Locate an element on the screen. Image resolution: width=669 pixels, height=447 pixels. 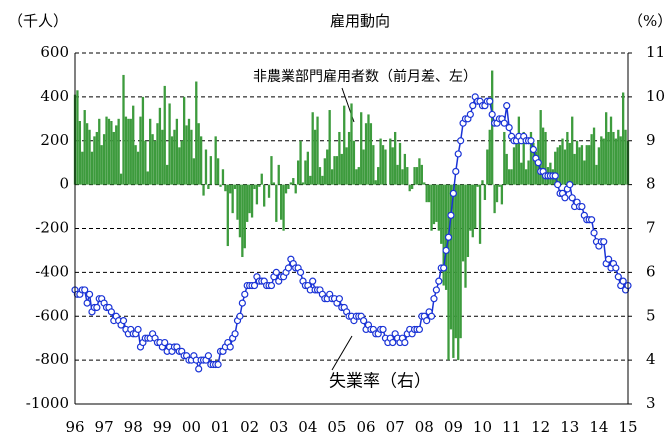
x-tick-label: 15 is located at coordinates (627, 427).